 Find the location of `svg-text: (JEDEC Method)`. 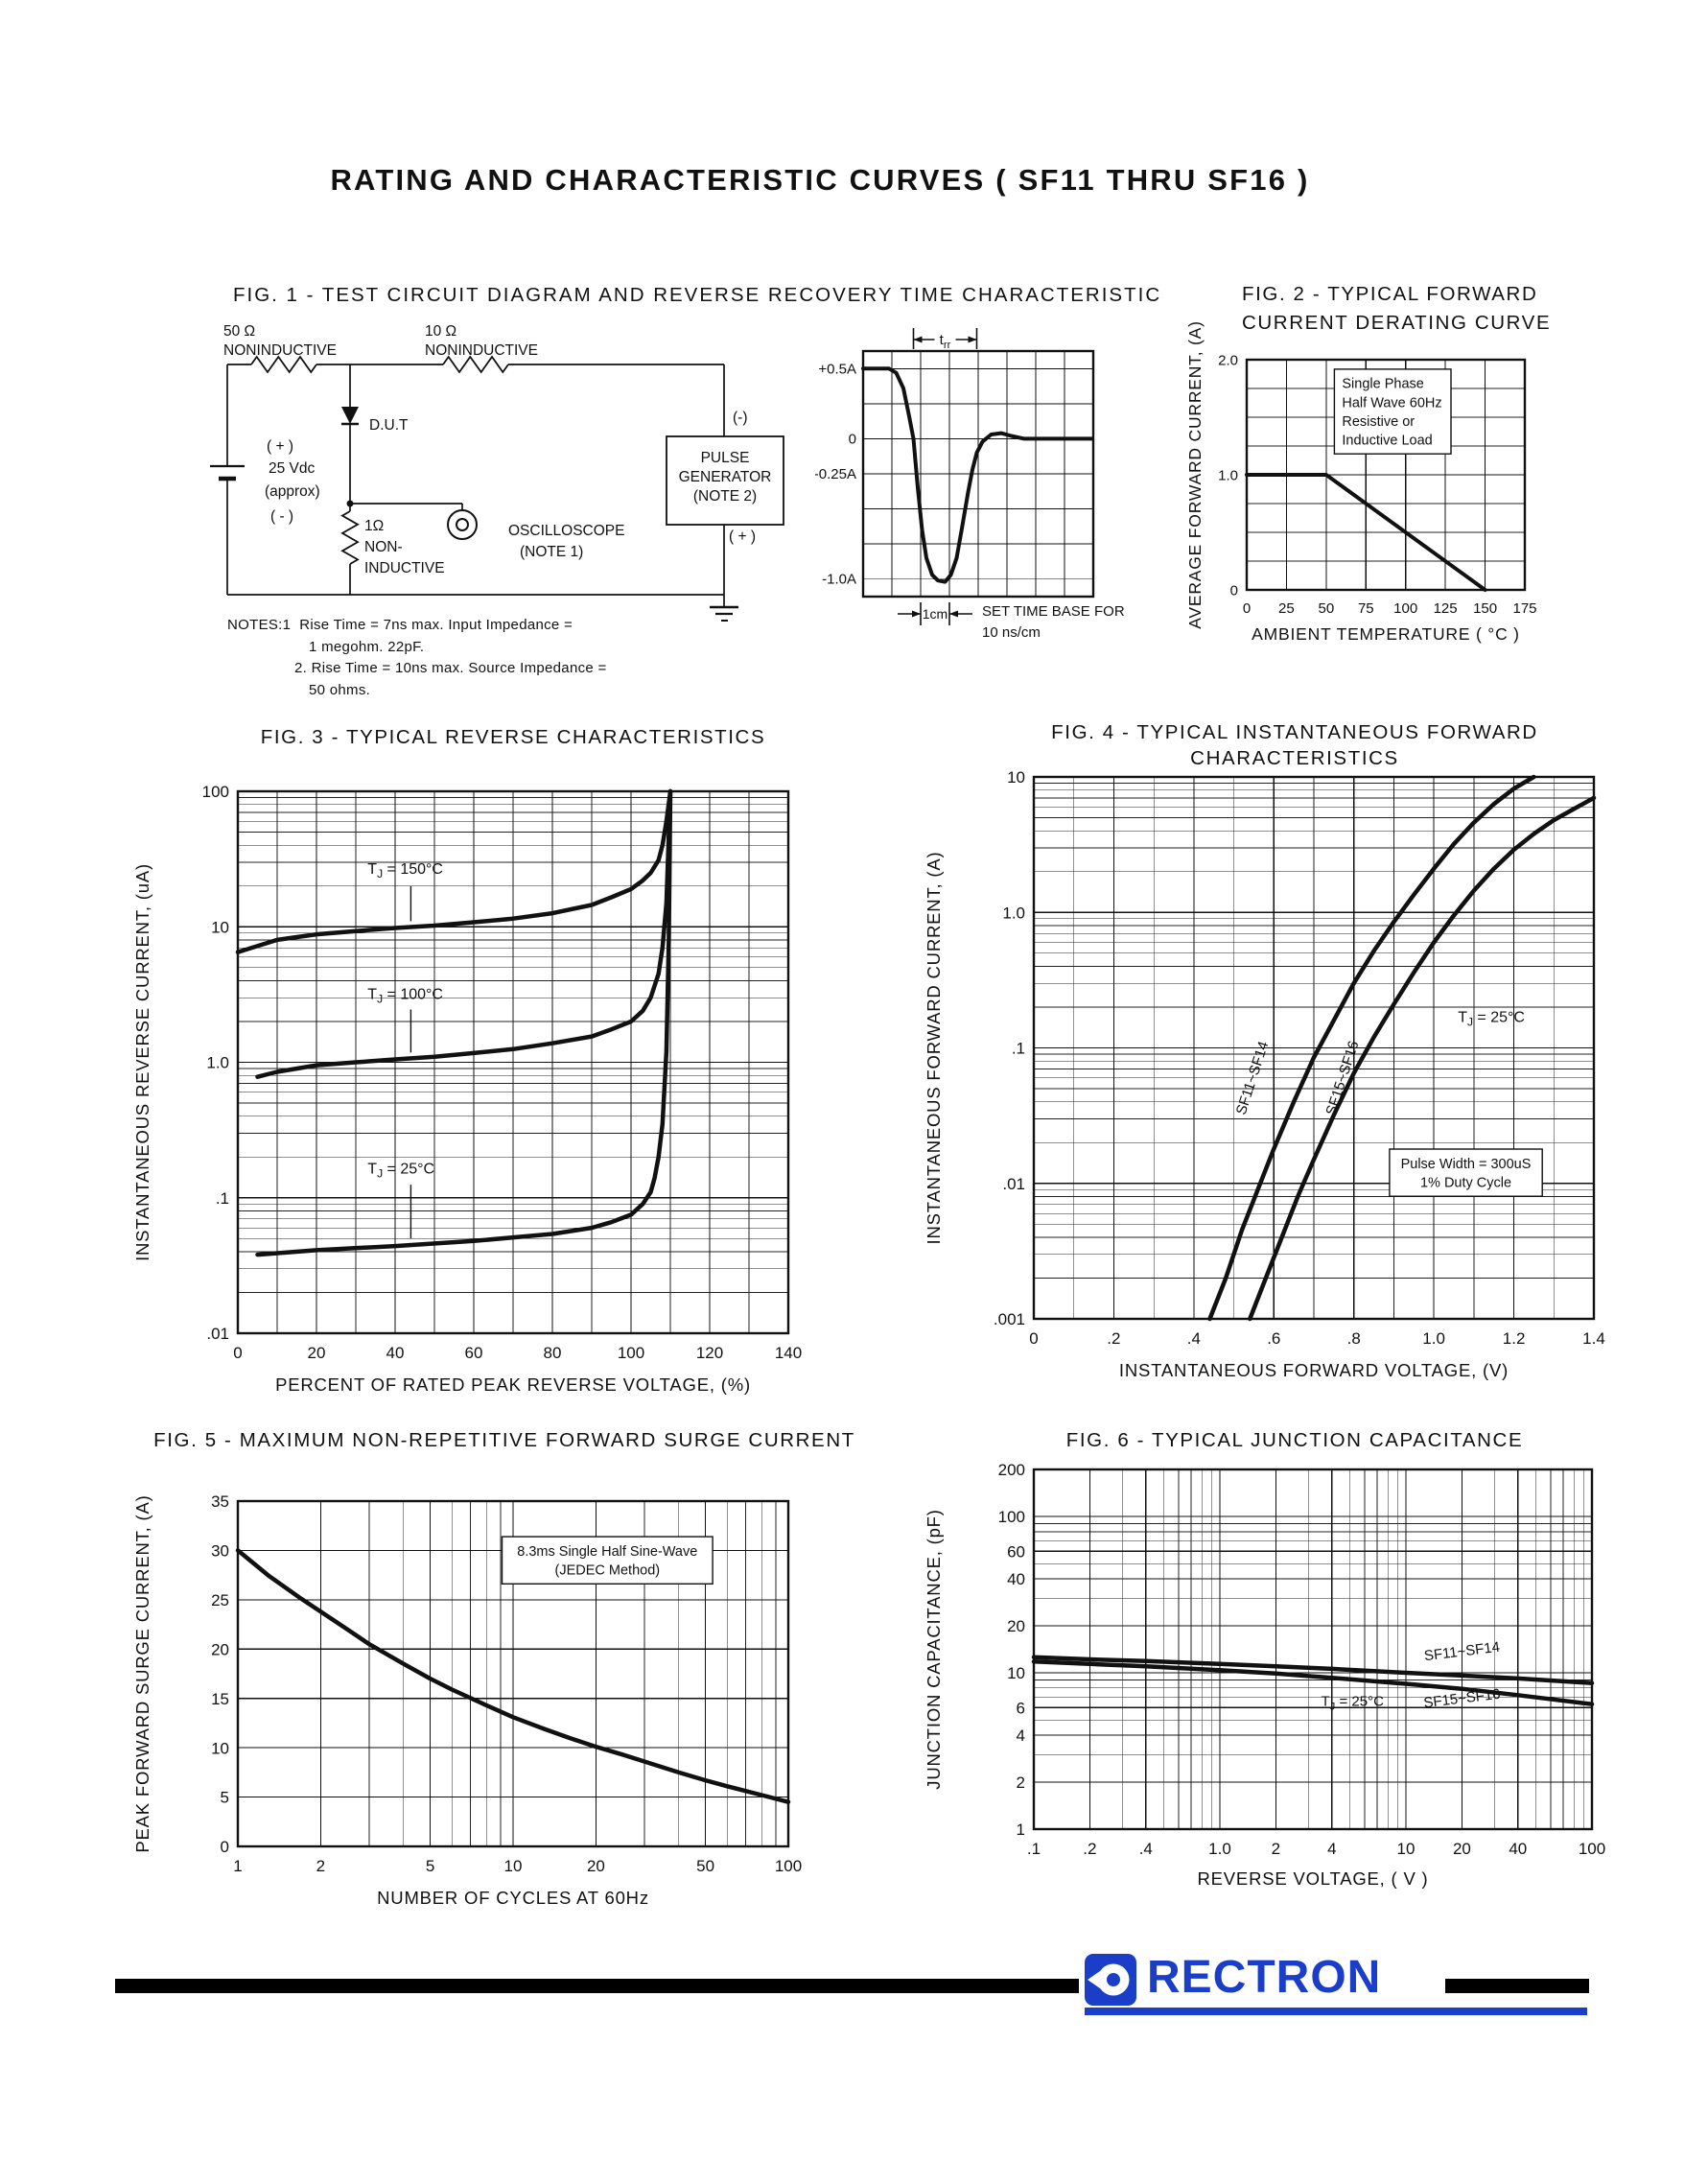

svg-text: (JEDEC Method) is located at coordinates (608, 1571).